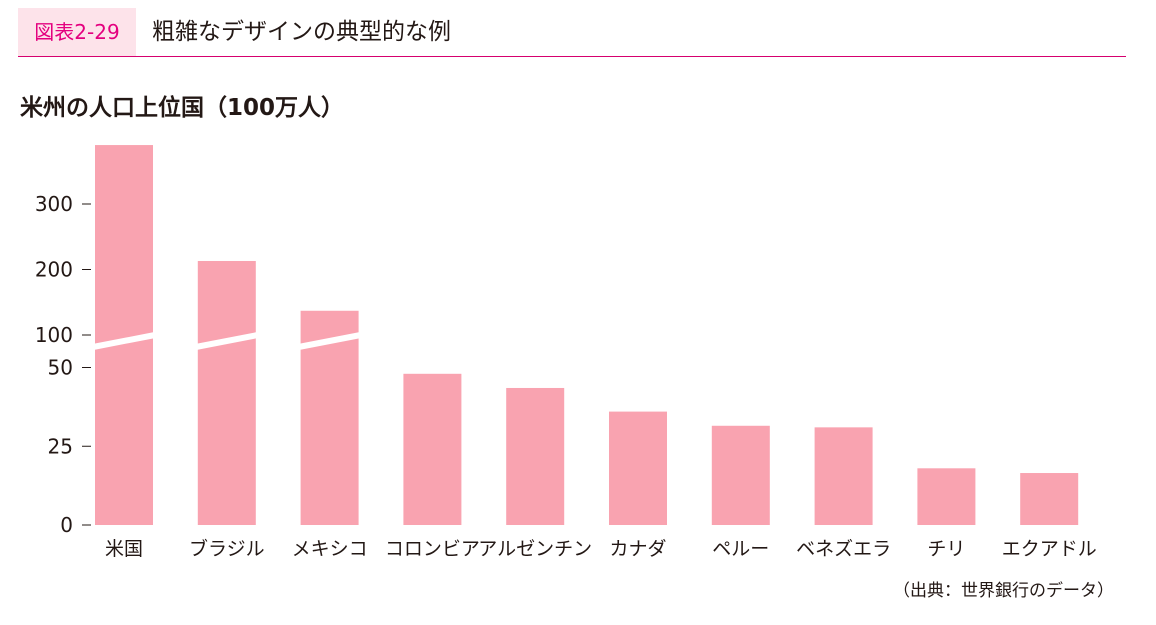 This screenshot has width=1156, height=625. What do you see at coordinates (60, 446) in the screenshot?
I see `y-tick-label-25: 25` at bounding box center [60, 446].